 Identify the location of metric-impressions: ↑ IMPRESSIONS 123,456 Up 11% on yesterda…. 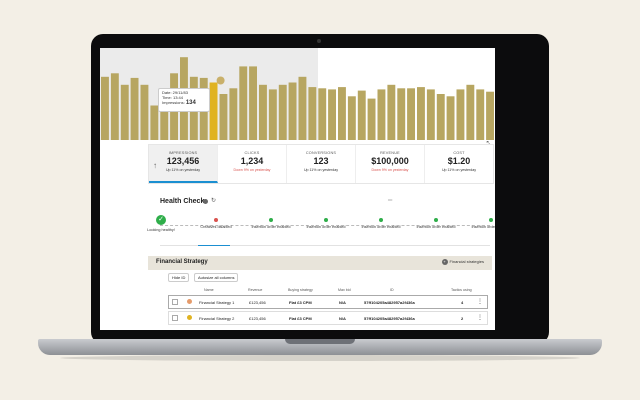
(183, 164).